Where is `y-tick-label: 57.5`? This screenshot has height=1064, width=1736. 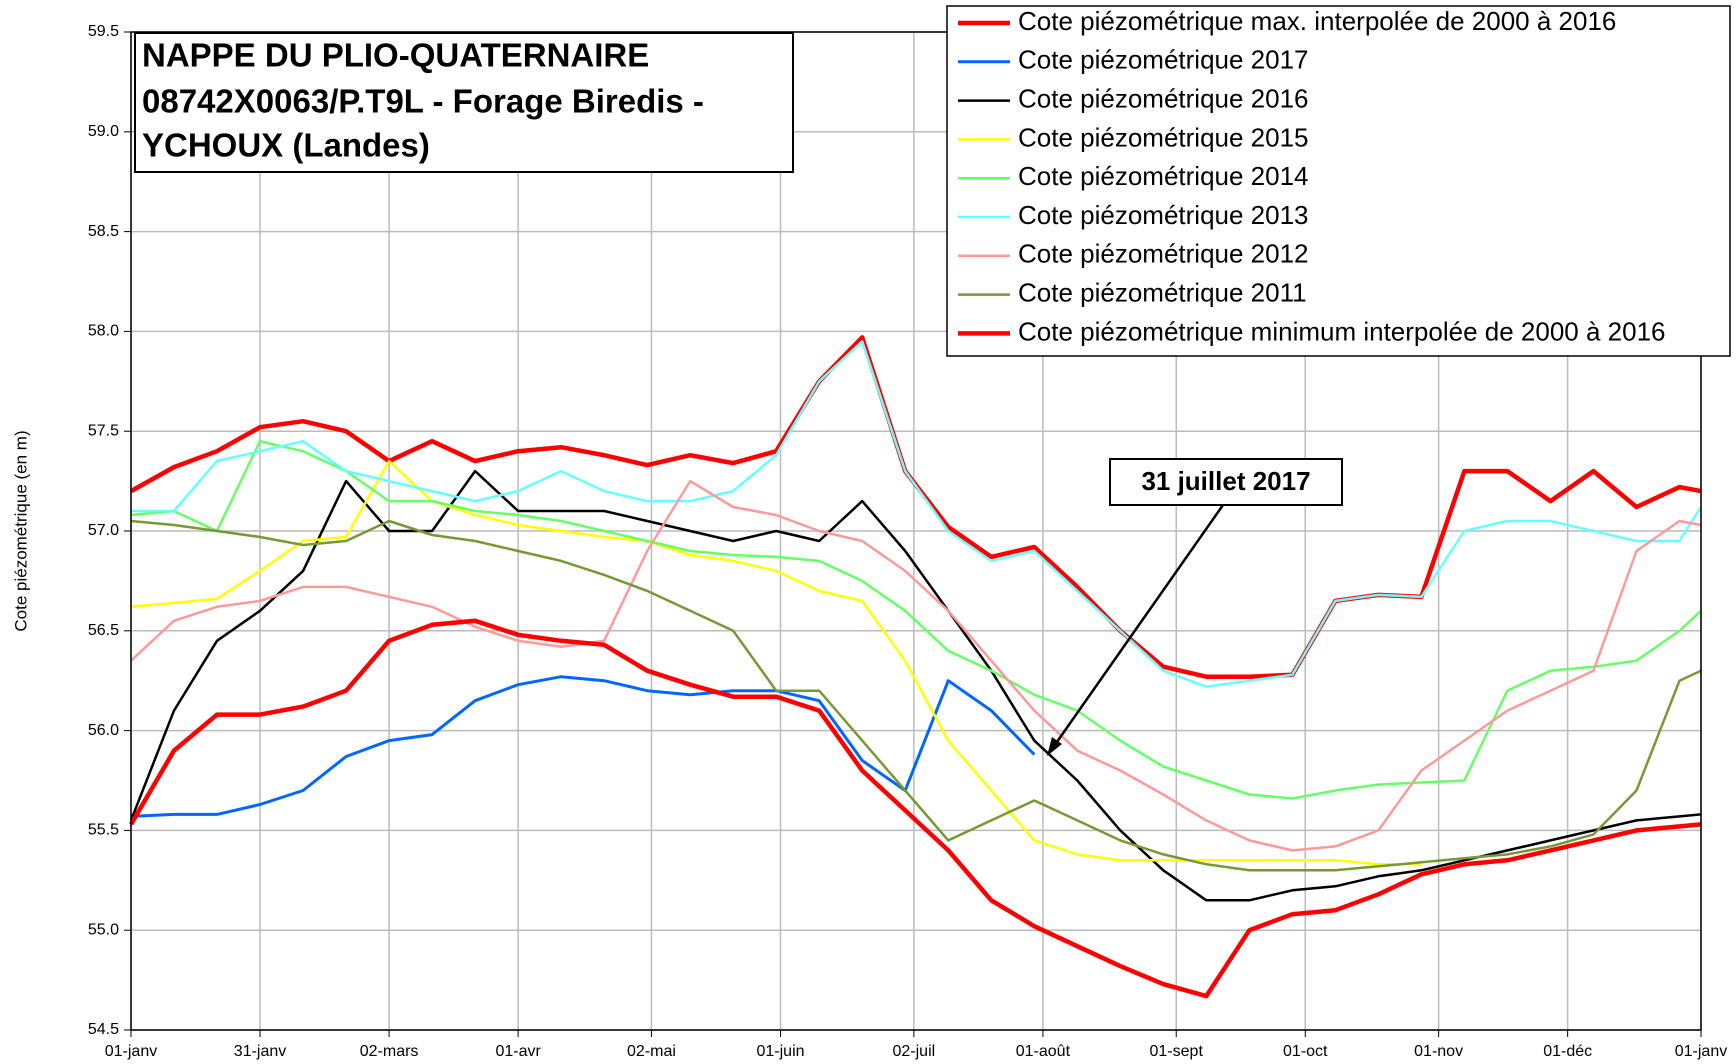 y-tick-label: 57.5 is located at coordinates (103, 430).